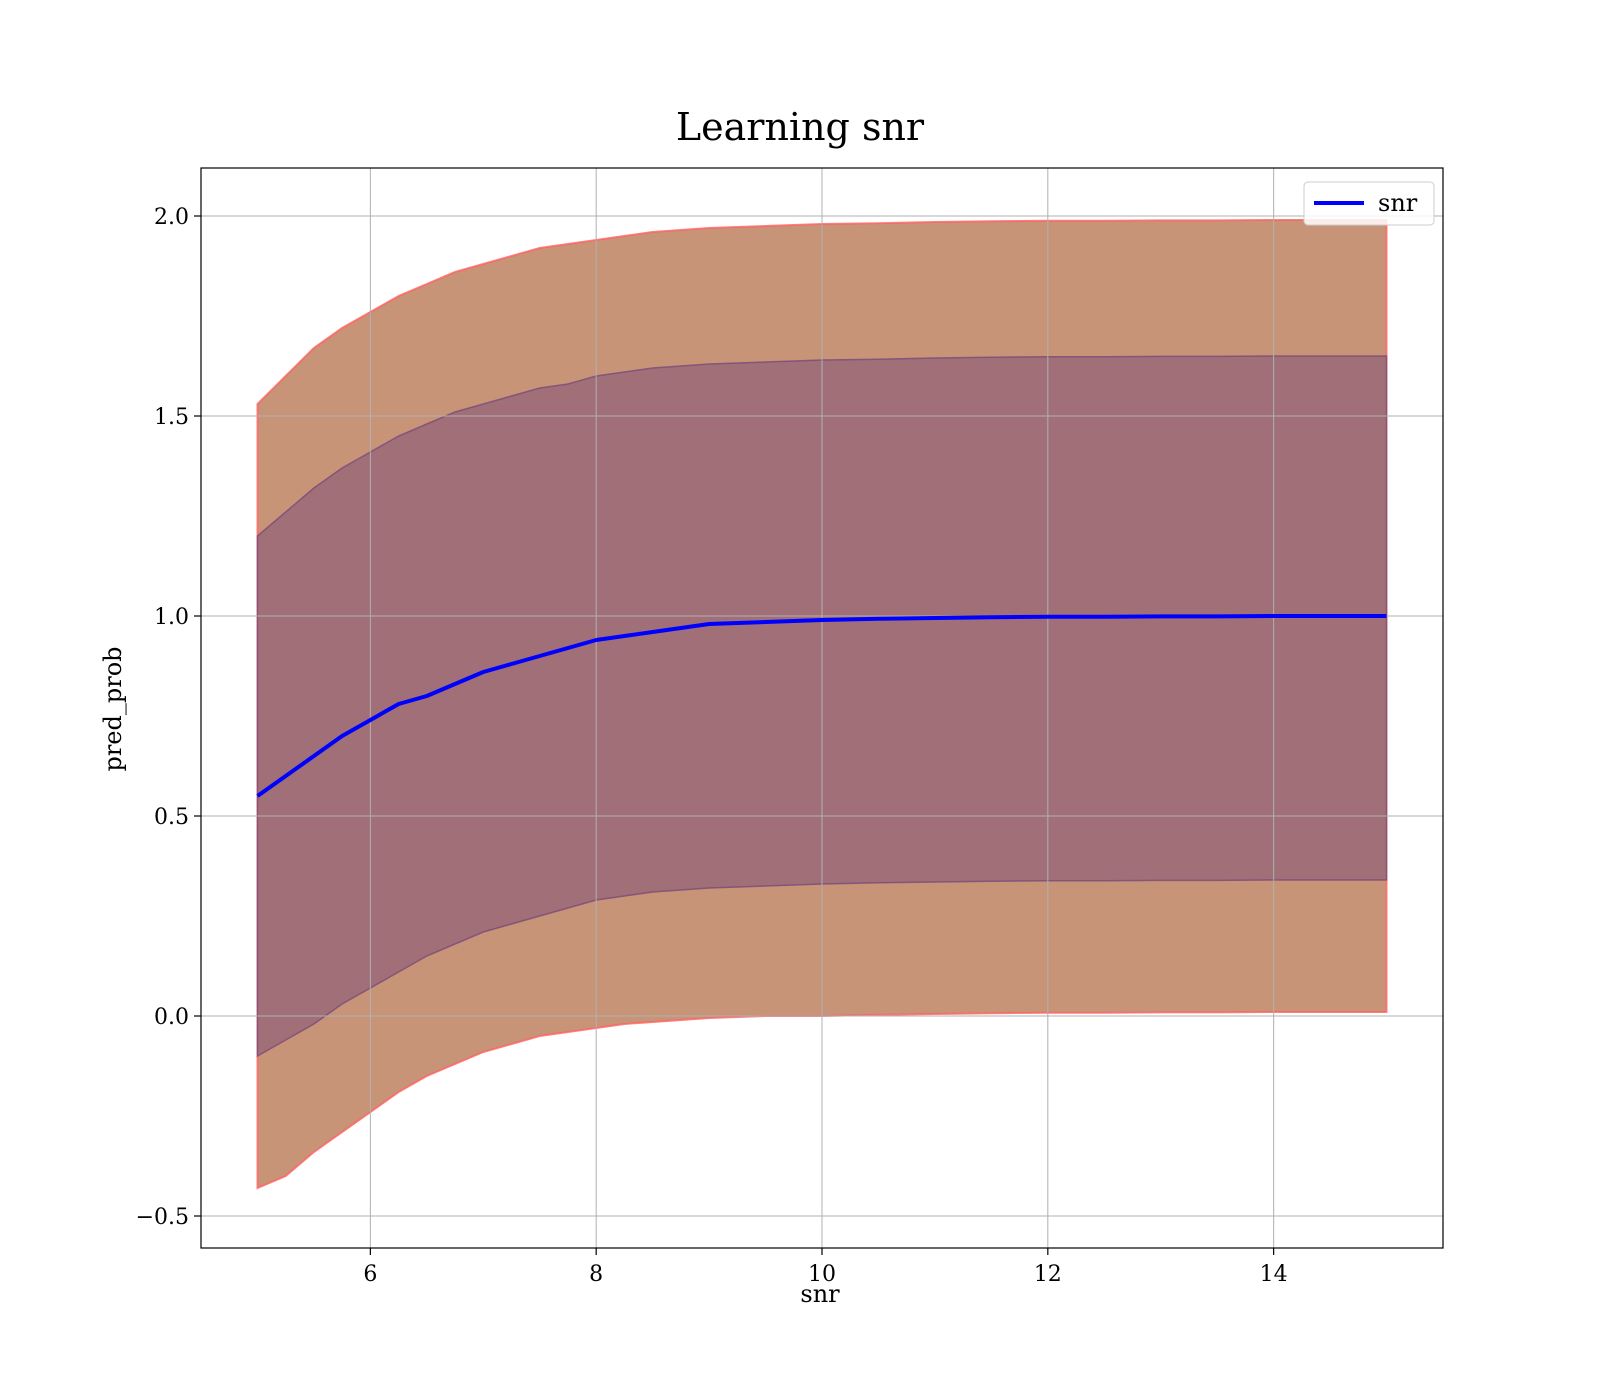 Image resolution: width=1600 pixels, height=1400 pixels. What do you see at coordinates (113, 708) in the screenshot?
I see `y-axis-label: pred_prob` at bounding box center [113, 708].